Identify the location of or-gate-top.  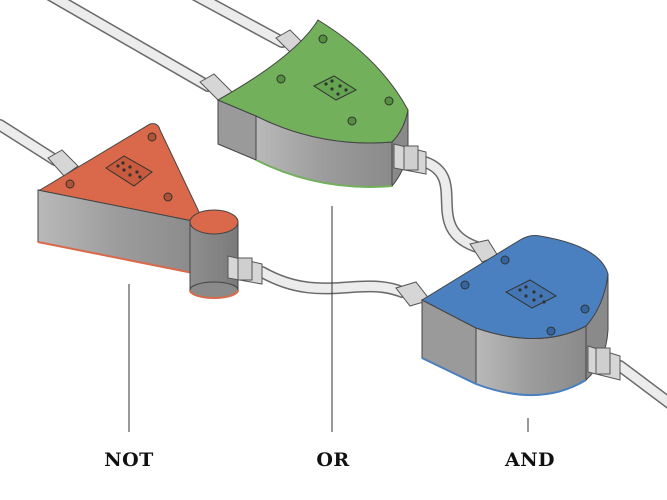
(312, 81).